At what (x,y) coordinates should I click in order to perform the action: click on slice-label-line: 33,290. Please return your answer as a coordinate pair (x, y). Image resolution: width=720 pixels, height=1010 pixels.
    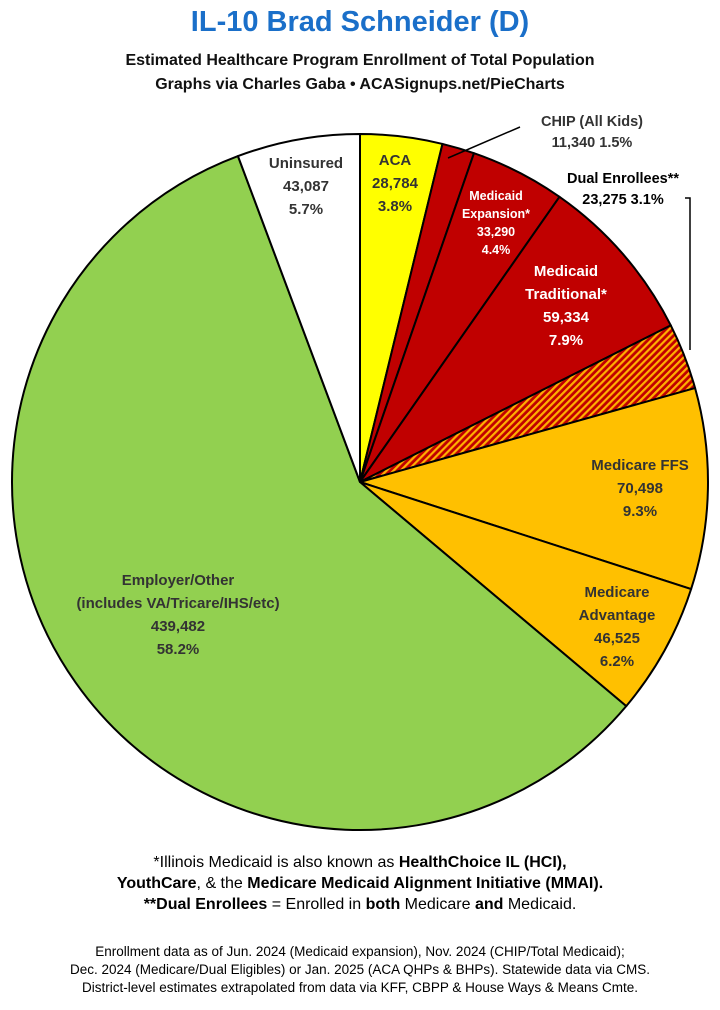
    Looking at the image, I should click on (496, 232).